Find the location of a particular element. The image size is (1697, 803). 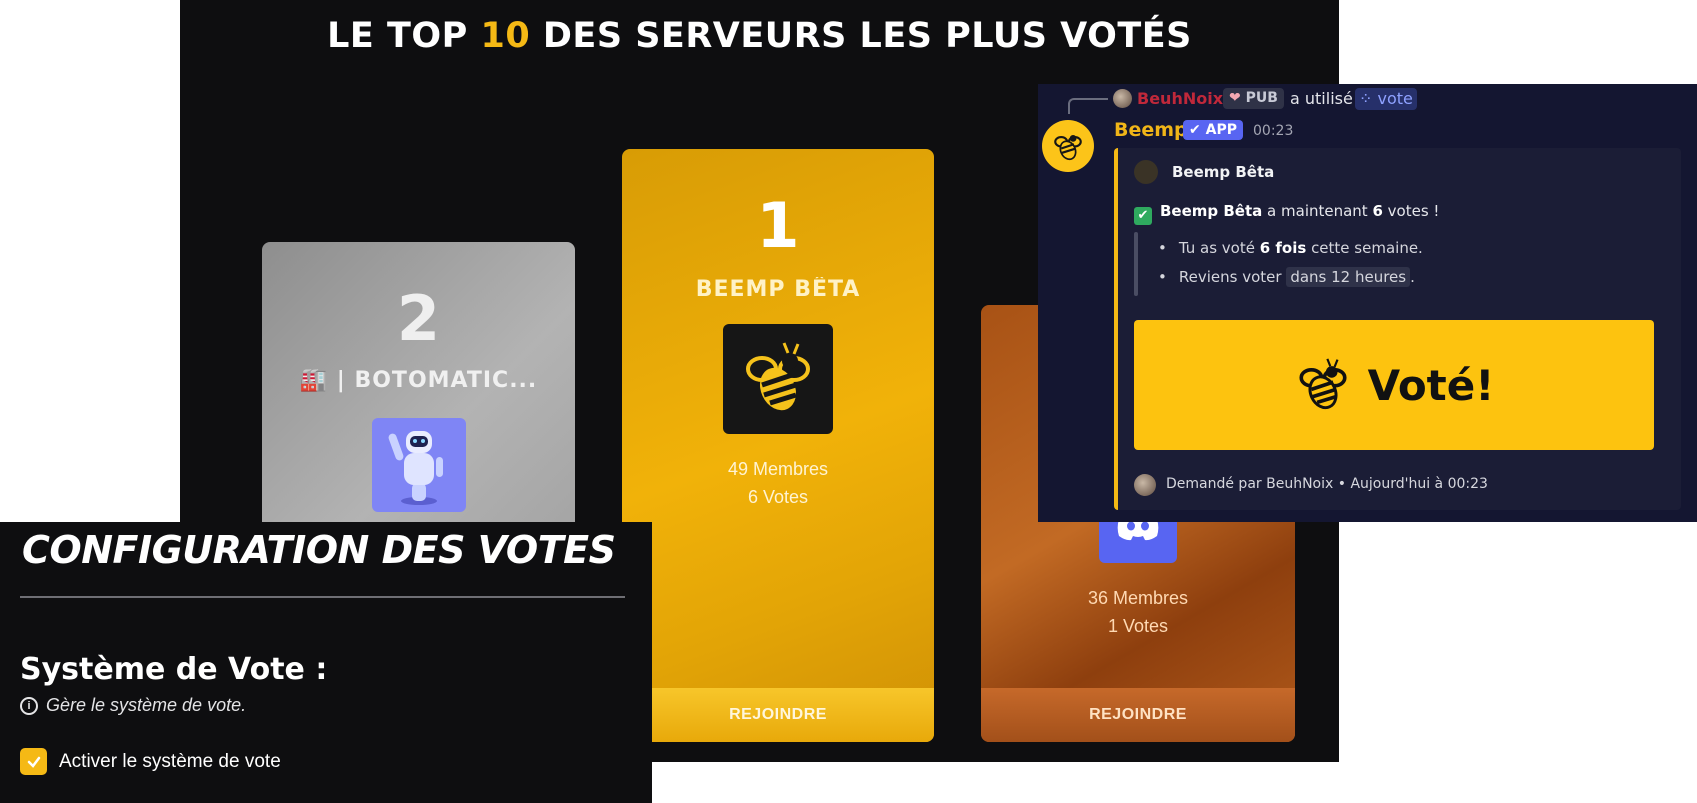

check-mark-icon: ✔ is located at coordinates (1143, 216).